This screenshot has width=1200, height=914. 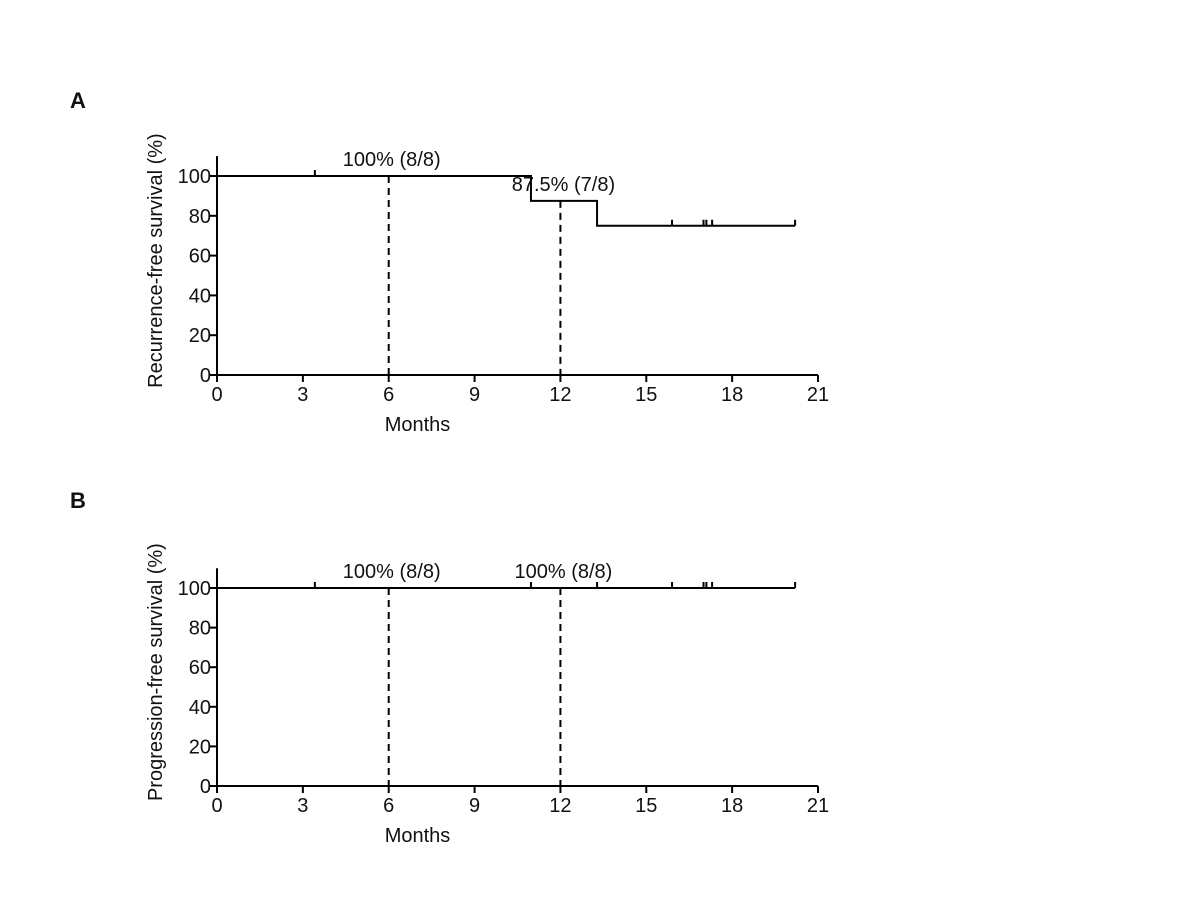 I want to click on y-axis-title: Recurrence-free survival (%), so click(x=156, y=260).